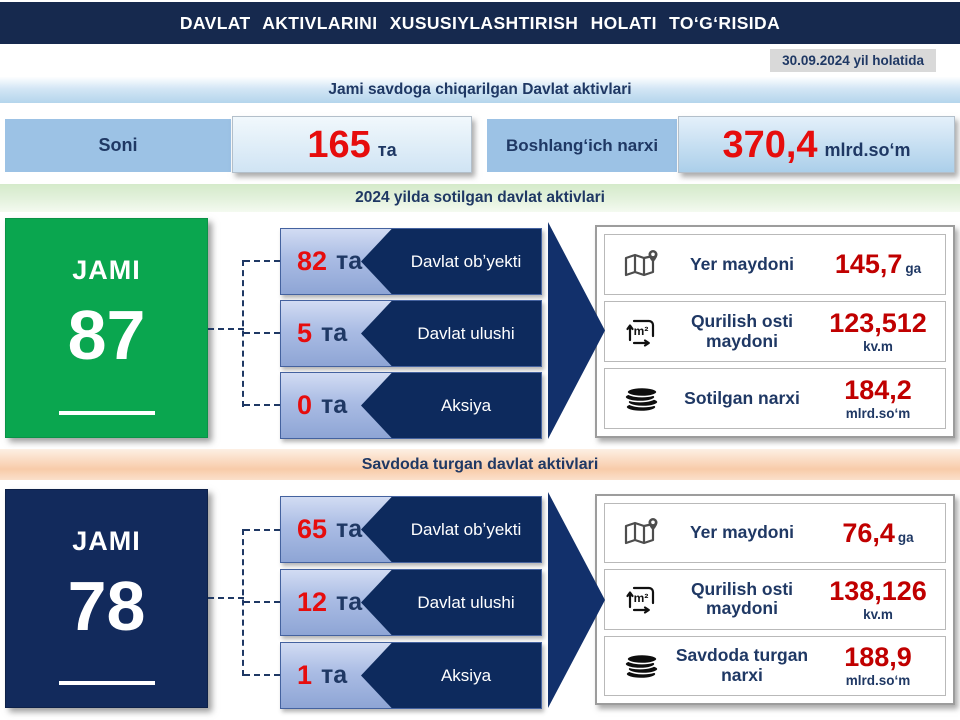 This screenshot has width=960, height=720. I want to click on onsale-total-label: JAMI, so click(106, 541).